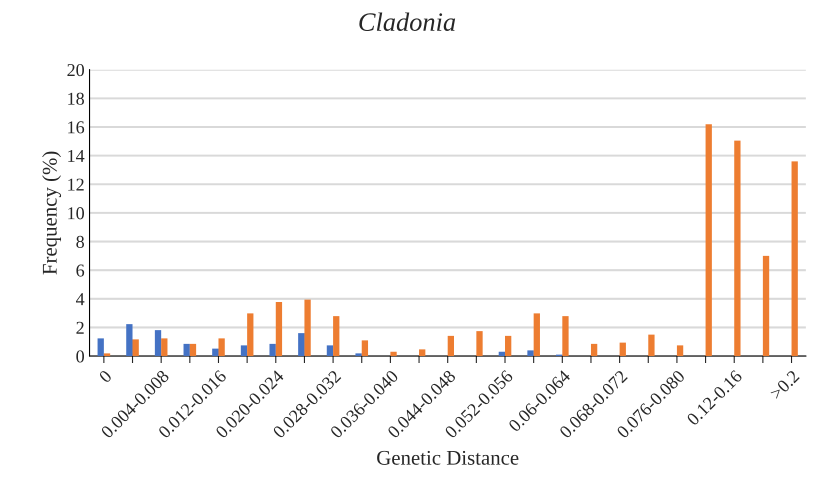 The height and width of the screenshot is (498, 814). Describe the element at coordinates (80, 270) in the screenshot. I see `y-tick-label: 6` at that location.